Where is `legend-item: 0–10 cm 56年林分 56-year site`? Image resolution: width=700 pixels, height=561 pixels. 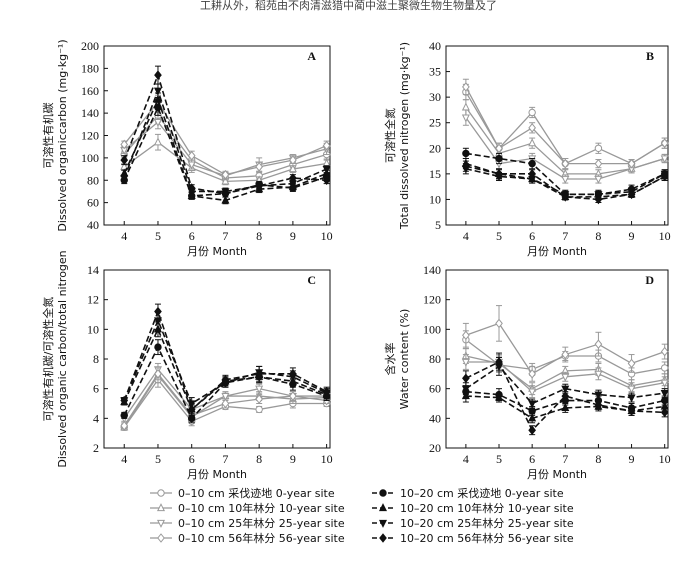 legend-item: 0–10 cm 56年林分 56-year site is located at coordinates (247, 538).